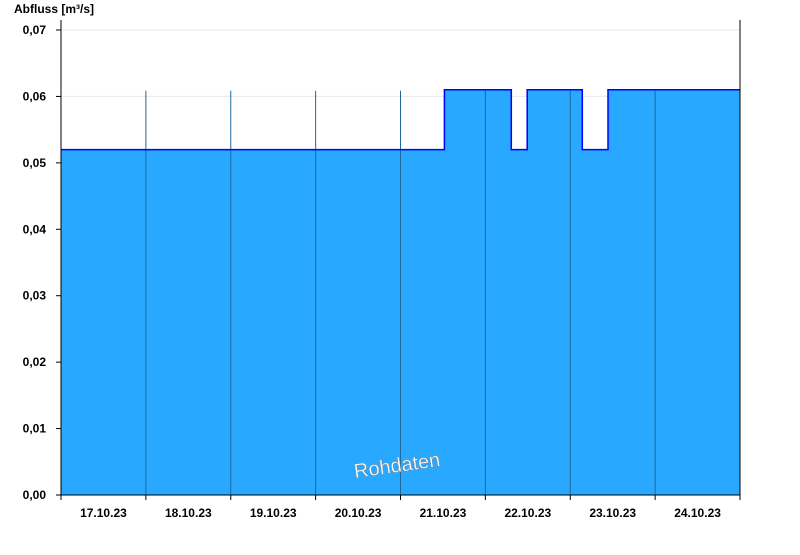 The width and height of the screenshot is (800, 555). I want to click on y-tick-label: 0,04, so click(35, 229).